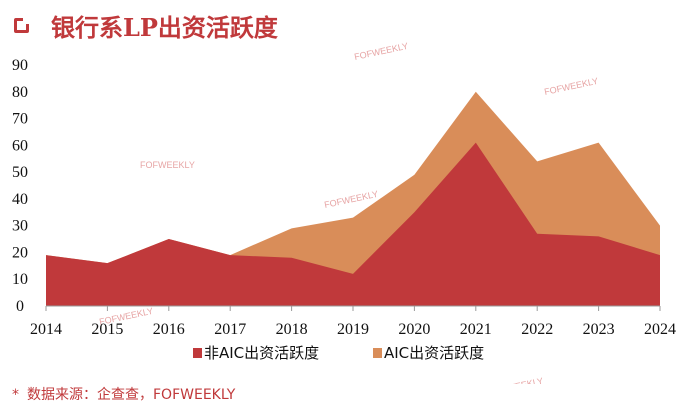 This screenshot has width=700, height=416. I want to click on y-tick-label: 20, so click(20, 252).